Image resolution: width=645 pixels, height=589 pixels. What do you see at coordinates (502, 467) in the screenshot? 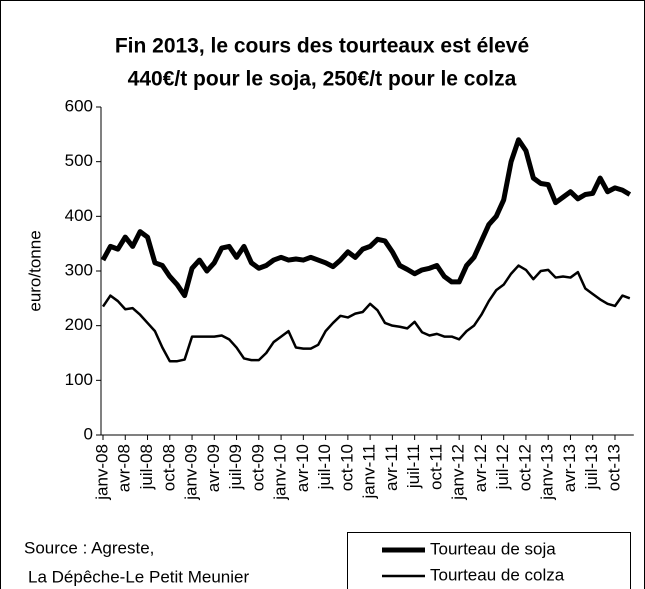
I see `x-tick-label: juil-12` at bounding box center [502, 467].